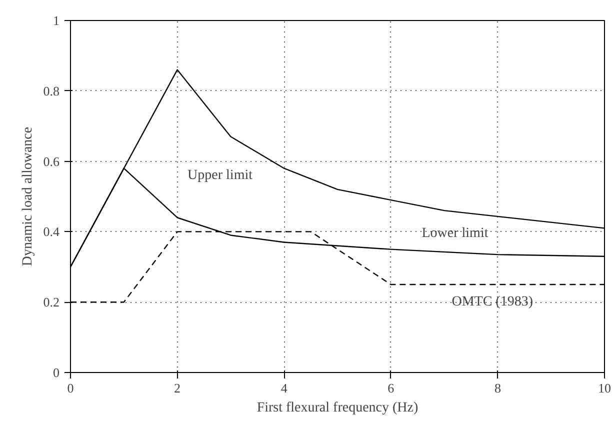 The width and height of the screenshot is (614, 432). Describe the element at coordinates (284, 388) in the screenshot. I see `x-tick-label: 4` at that location.